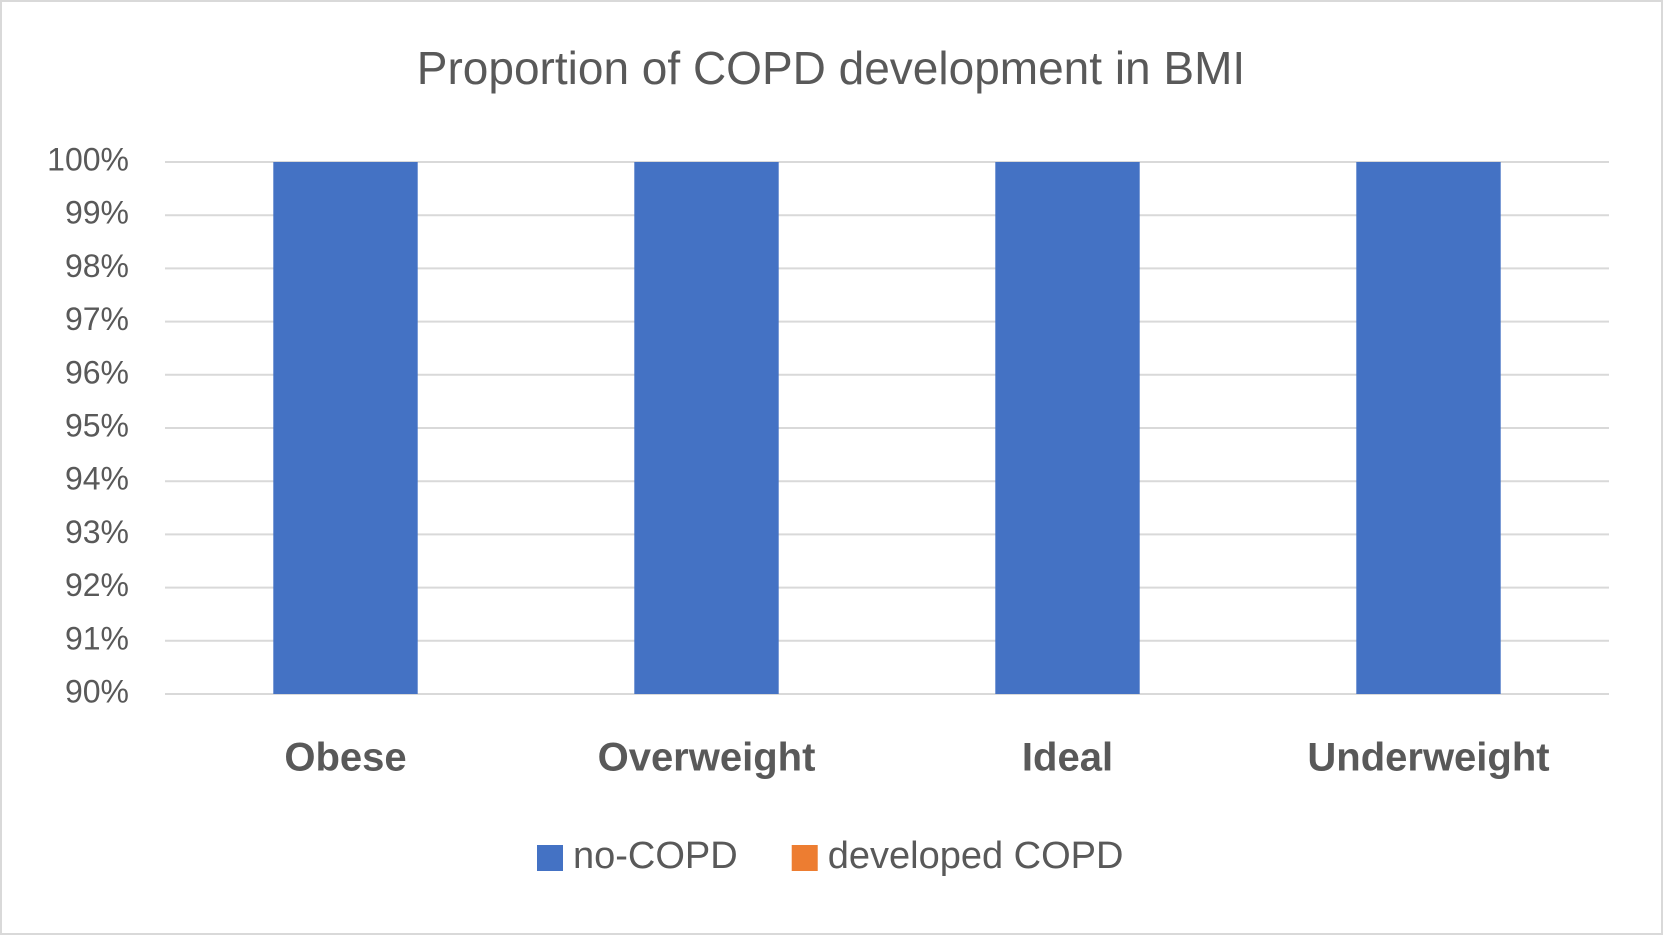 The height and width of the screenshot is (935, 1663). I want to click on y-tick-label: 90%, so click(97, 691).